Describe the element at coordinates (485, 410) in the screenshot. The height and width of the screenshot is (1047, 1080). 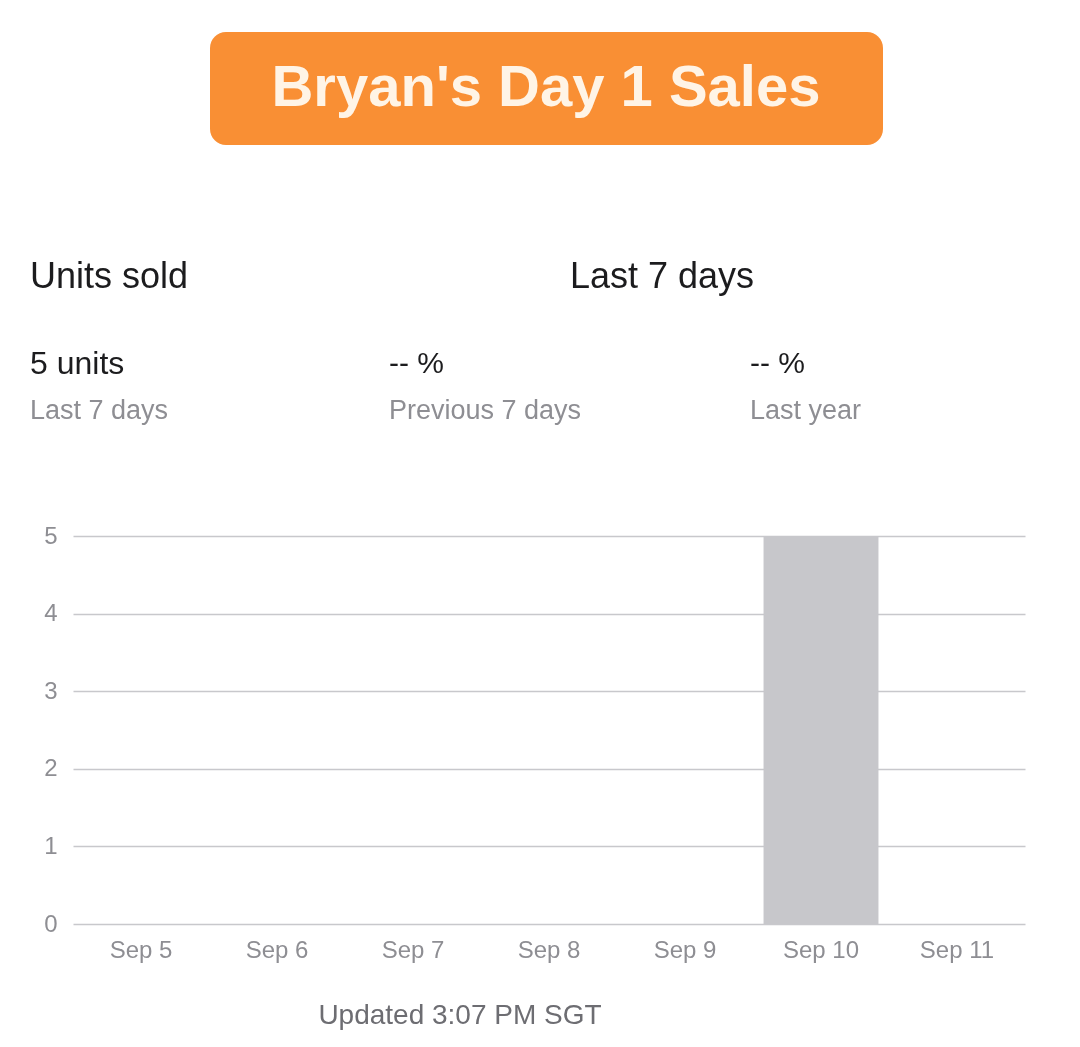
I see `text: Previous 7 days` at that location.